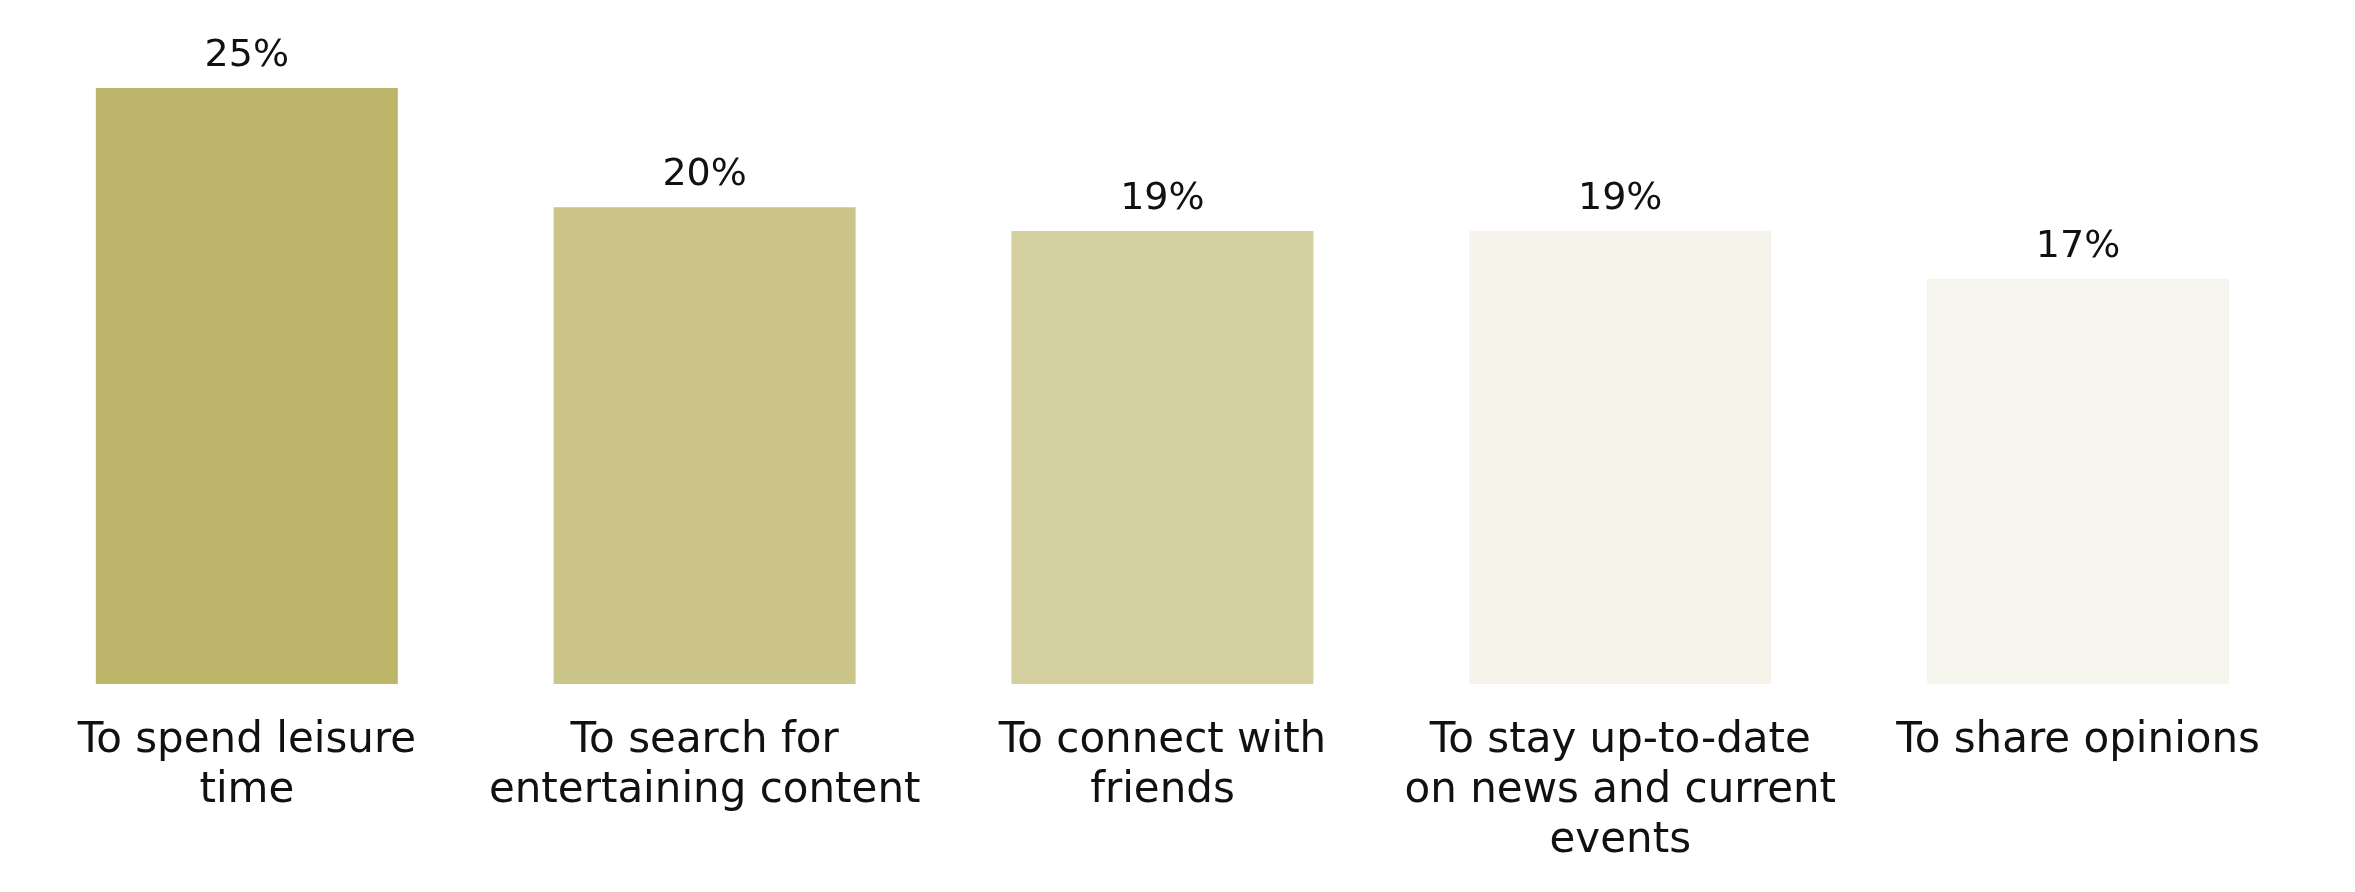 The height and width of the screenshot is (892, 2355). Describe the element at coordinates (246, 762) in the screenshot. I see `x-tick-label: To spend leisure time` at that location.